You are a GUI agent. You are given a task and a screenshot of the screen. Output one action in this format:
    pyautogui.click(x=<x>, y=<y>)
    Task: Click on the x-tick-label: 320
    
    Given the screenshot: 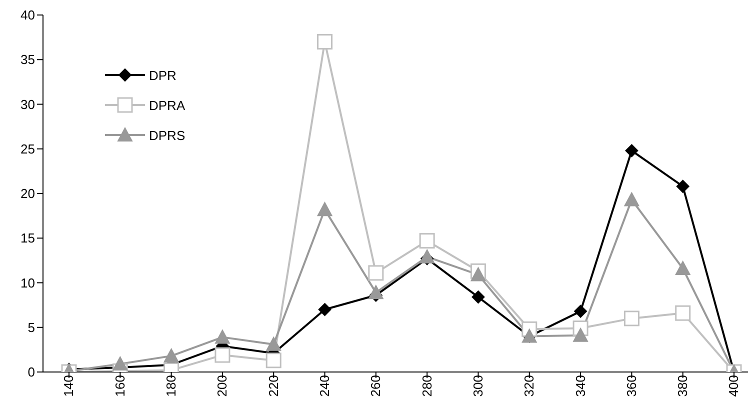 What is the action you would take?
    pyautogui.click(x=529, y=386)
    